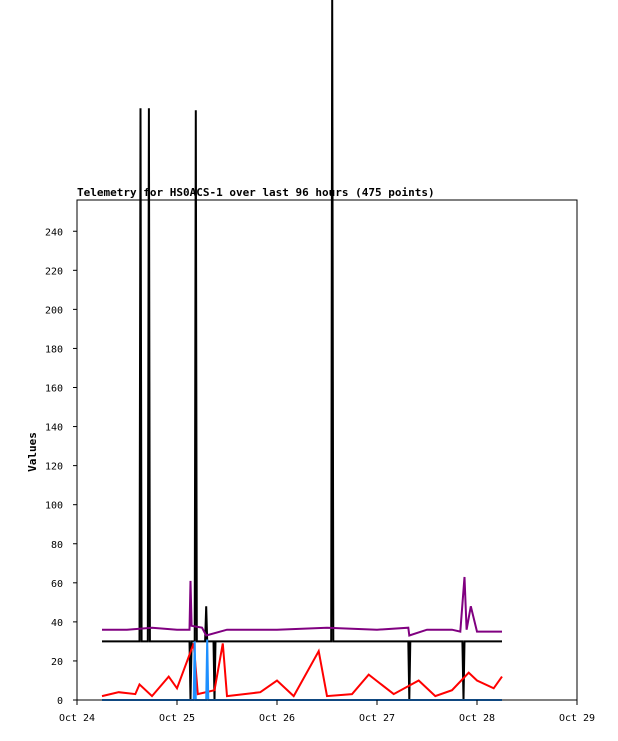  Describe the element at coordinates (54, 310) in the screenshot. I see `y-tick-label: 200` at that location.